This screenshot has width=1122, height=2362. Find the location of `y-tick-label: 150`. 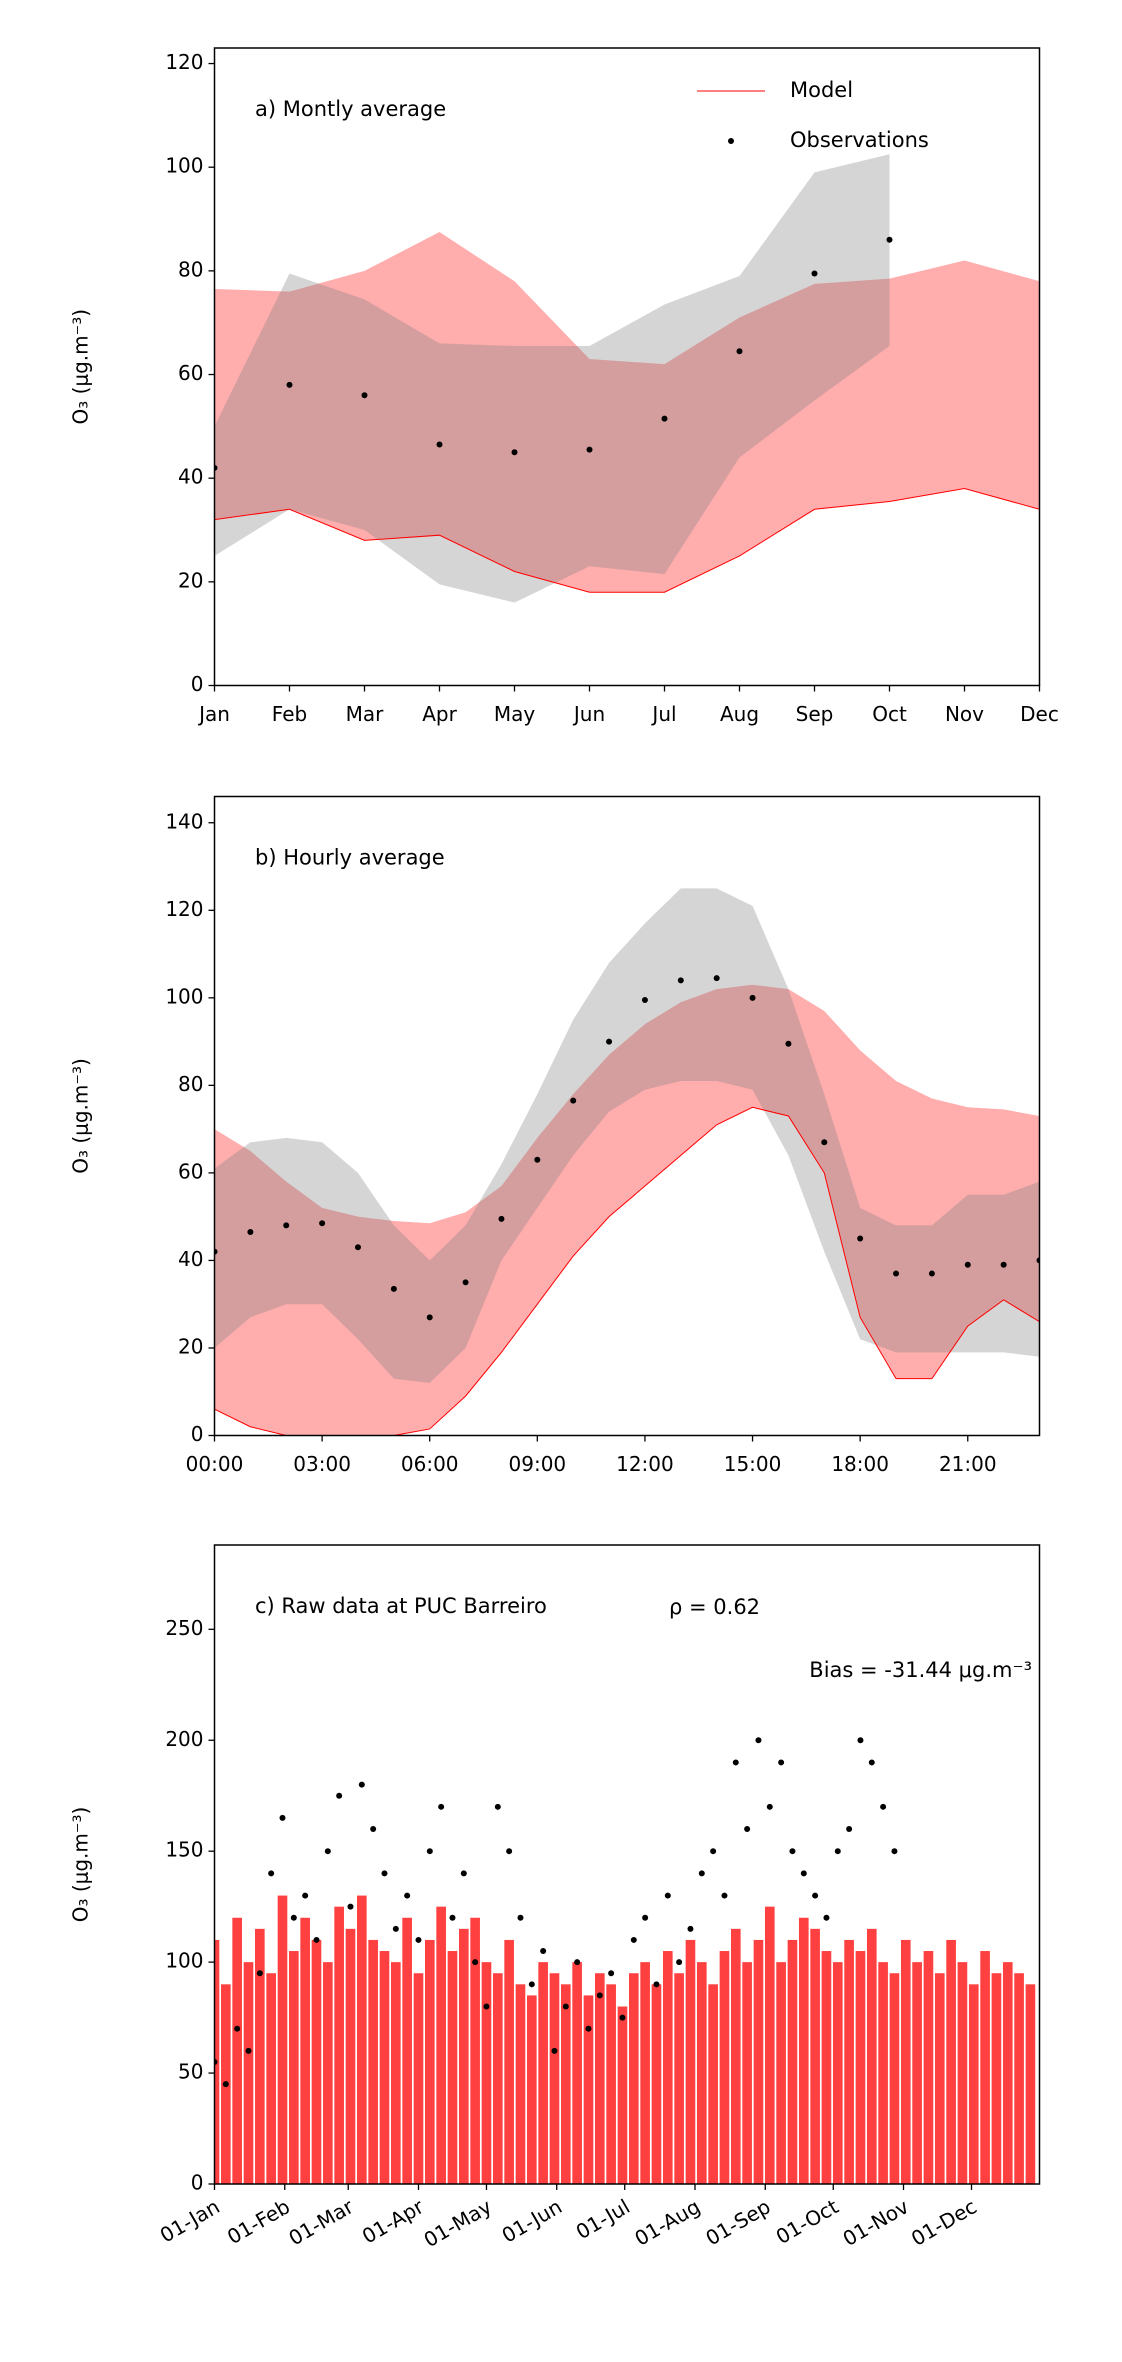

y-tick-label: 150 is located at coordinates (184, 1850).